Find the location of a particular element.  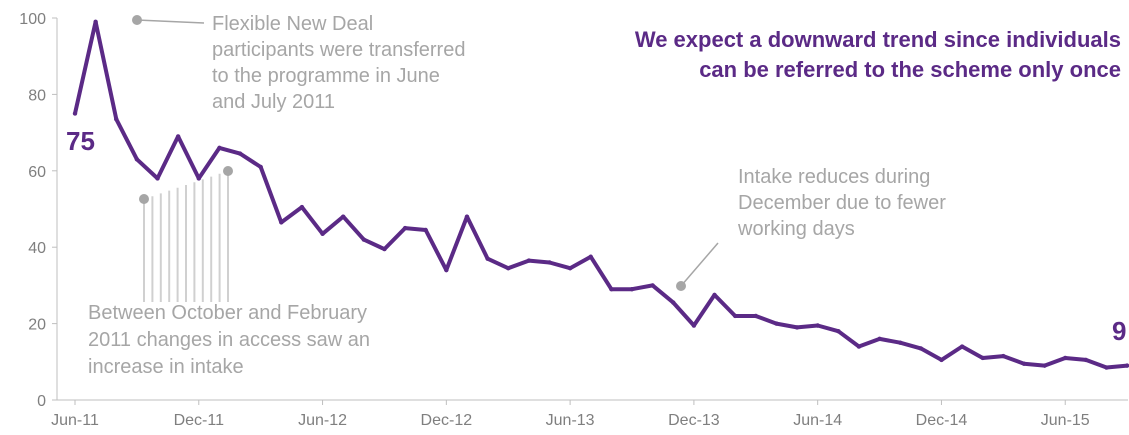

x-tick-label: Jun-12 is located at coordinates (322, 420).